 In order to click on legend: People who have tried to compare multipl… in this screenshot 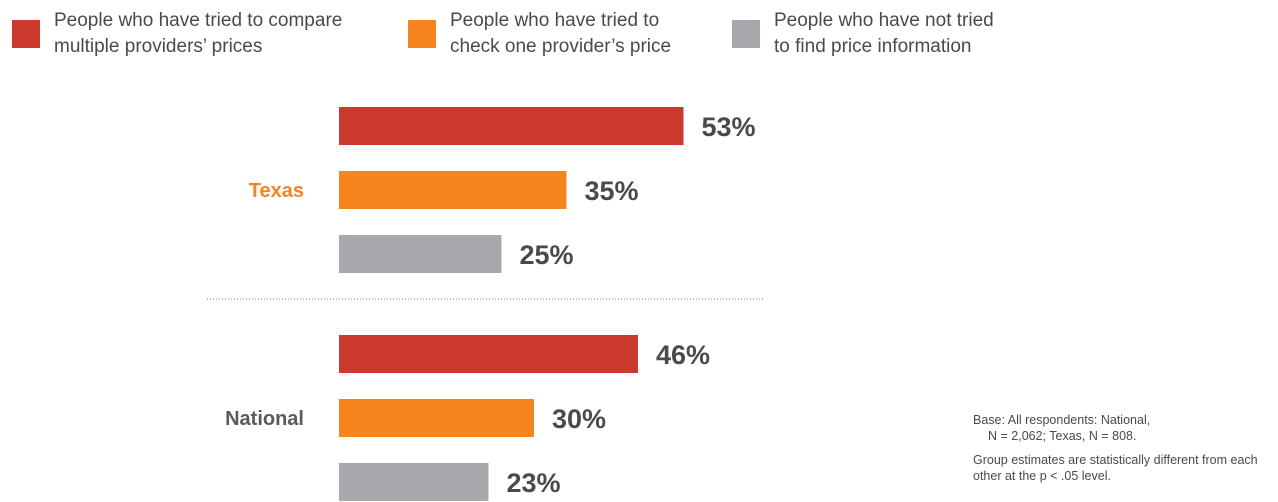, I will do `click(639, 38)`.